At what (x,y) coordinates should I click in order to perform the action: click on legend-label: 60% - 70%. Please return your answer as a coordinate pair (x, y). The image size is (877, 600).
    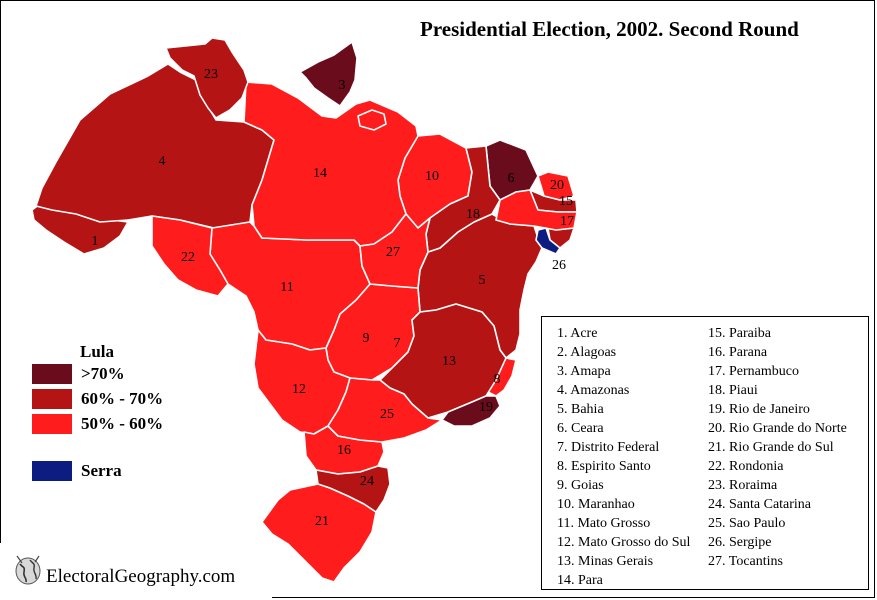
    Looking at the image, I should click on (122, 398).